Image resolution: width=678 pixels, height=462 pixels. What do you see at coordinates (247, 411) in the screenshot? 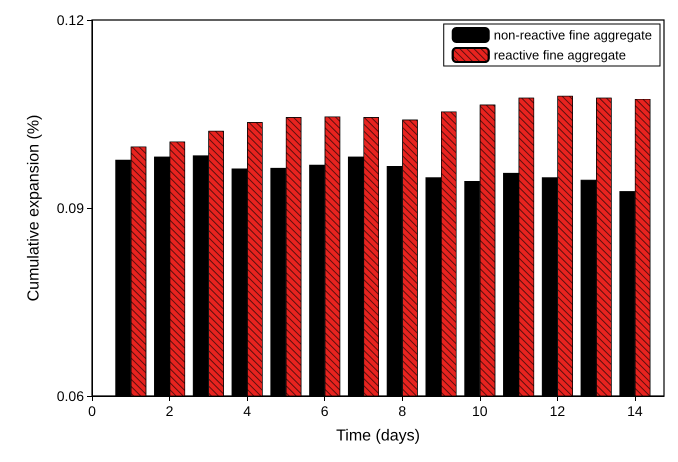
I see `x-tick-label: 4` at bounding box center [247, 411].